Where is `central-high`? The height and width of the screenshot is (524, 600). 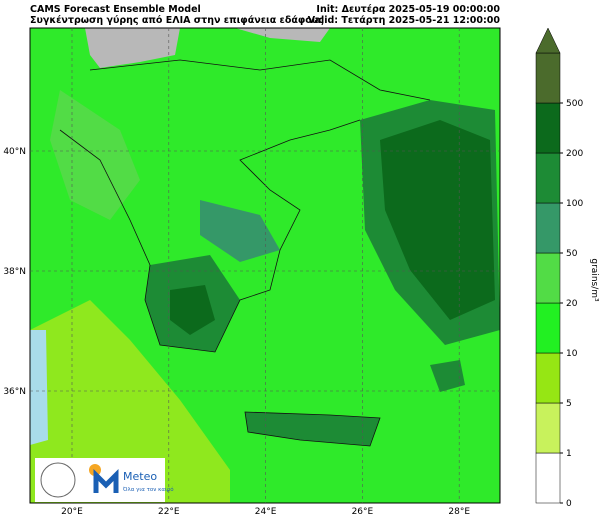 central-high is located at coordinates (240, 231).